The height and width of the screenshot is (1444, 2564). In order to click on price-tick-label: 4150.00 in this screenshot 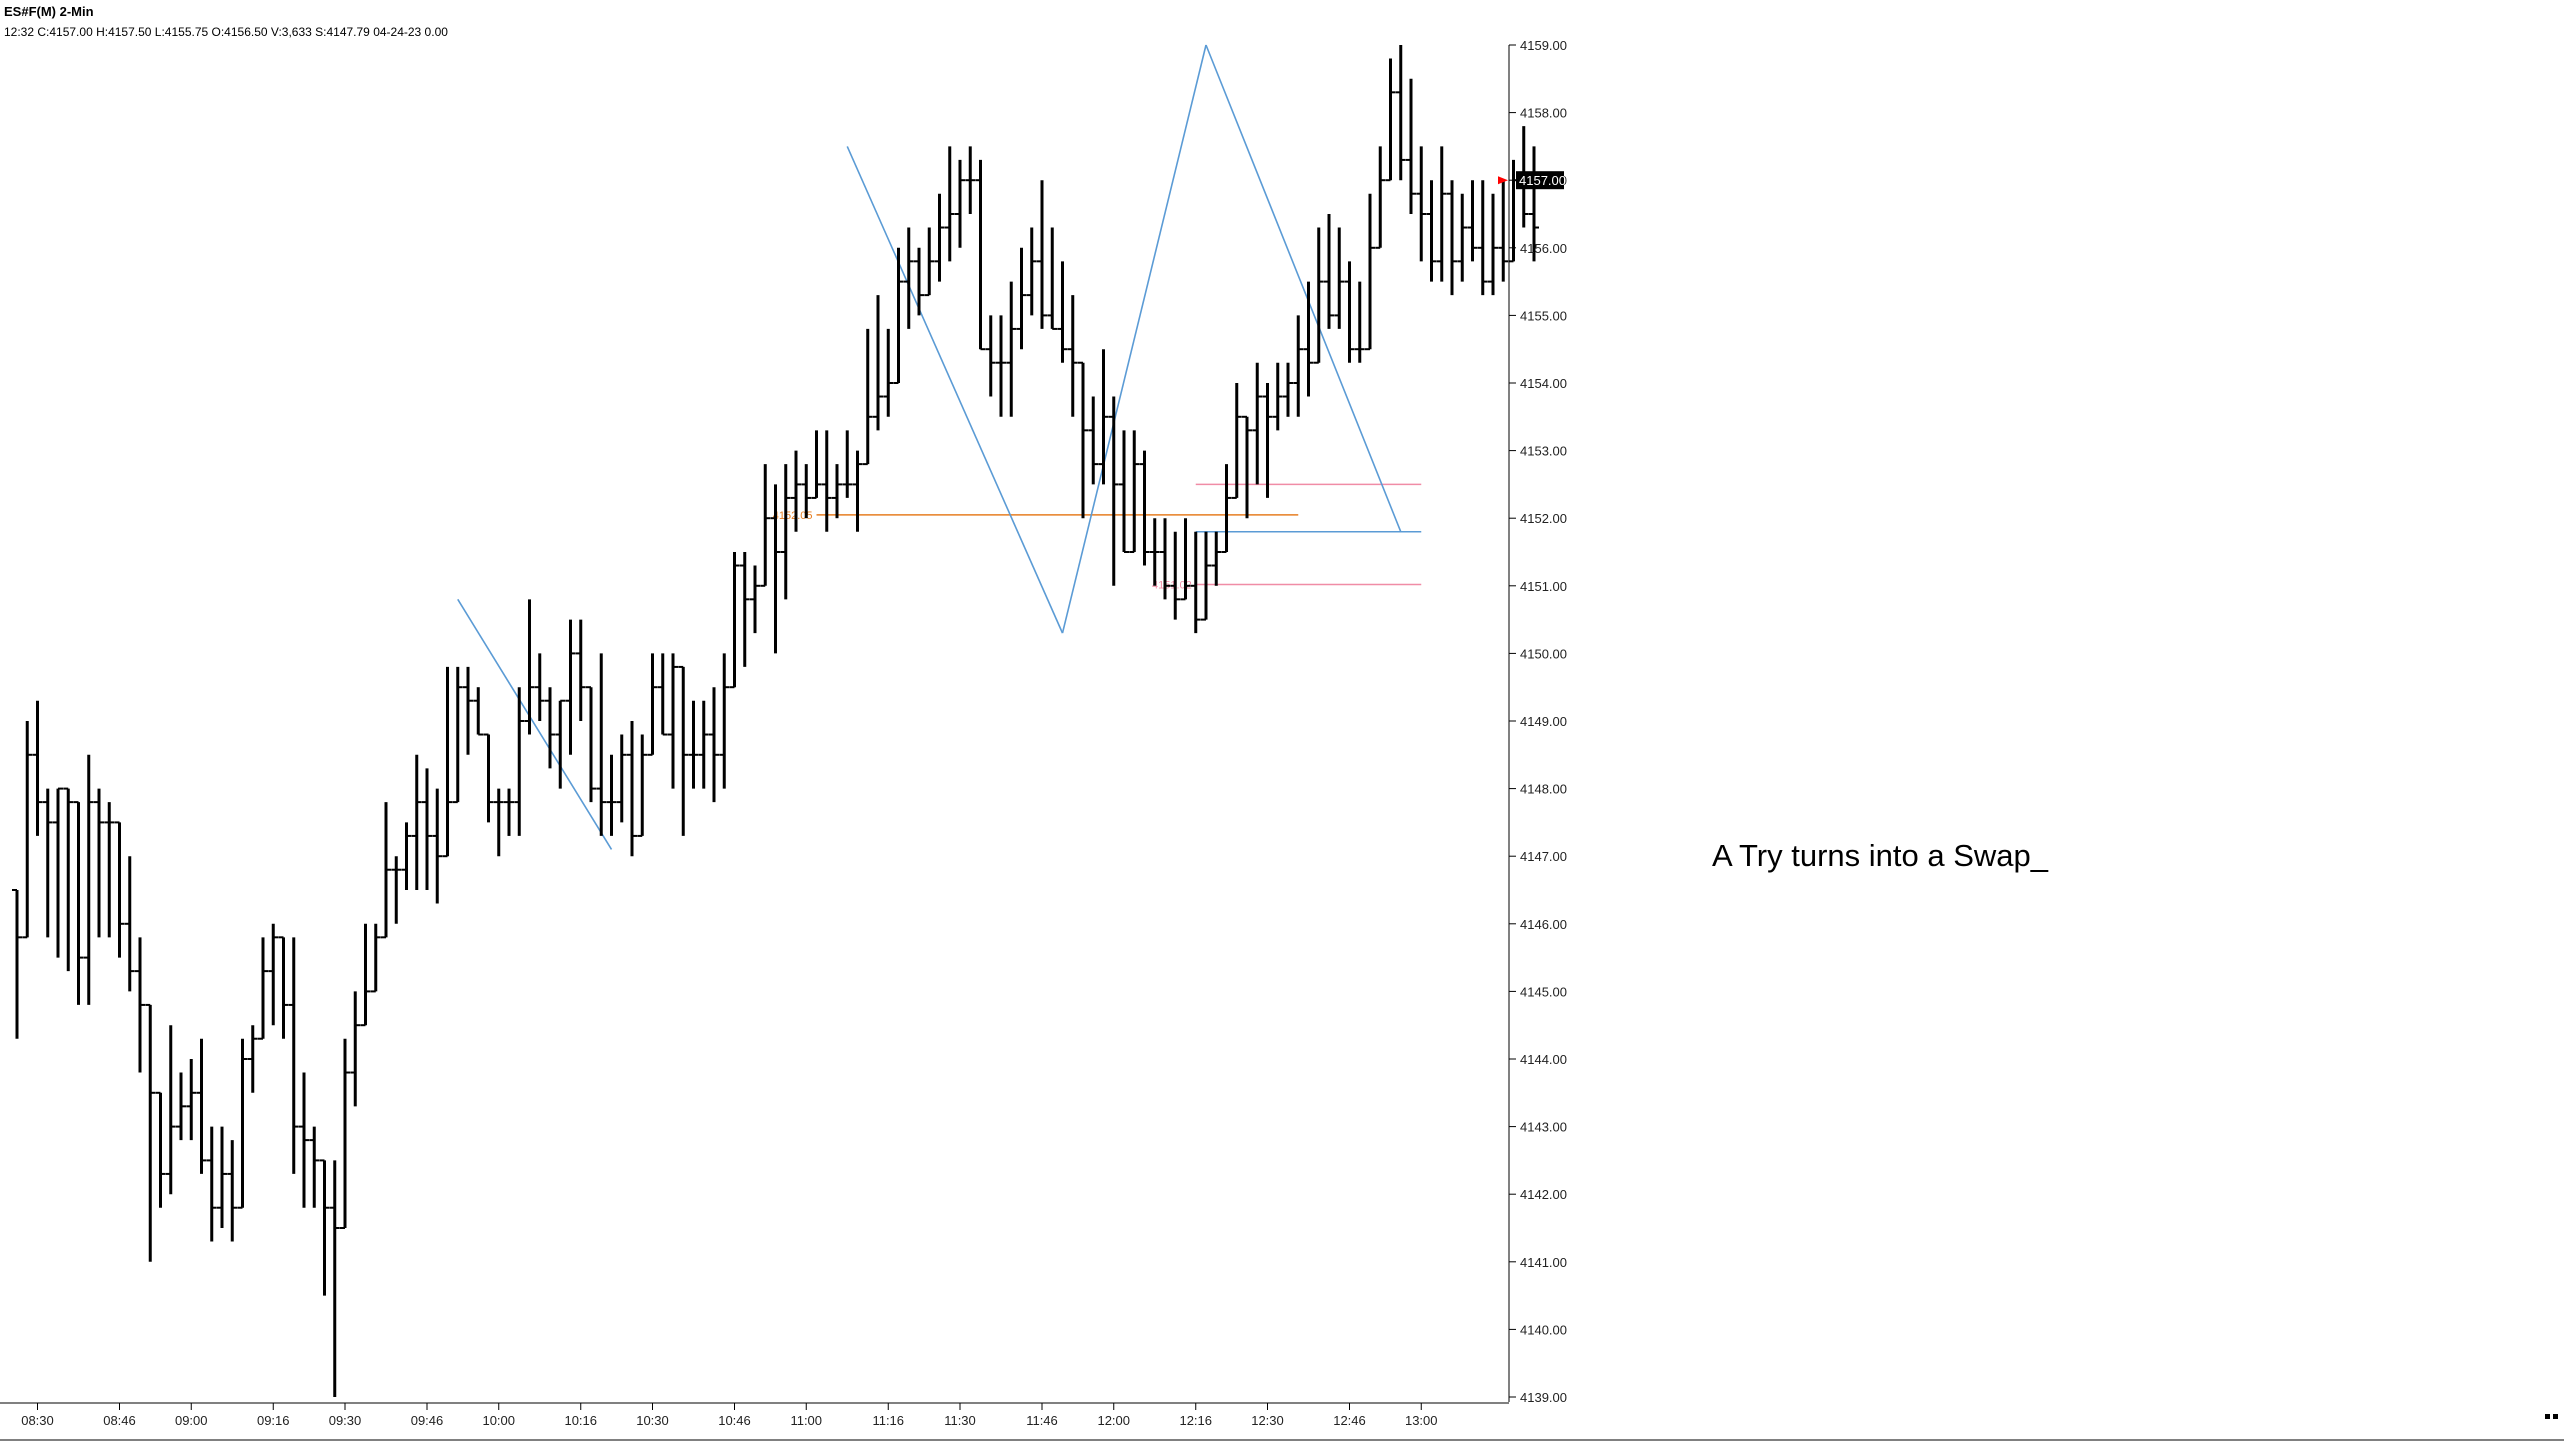, I will do `click(1543, 653)`.